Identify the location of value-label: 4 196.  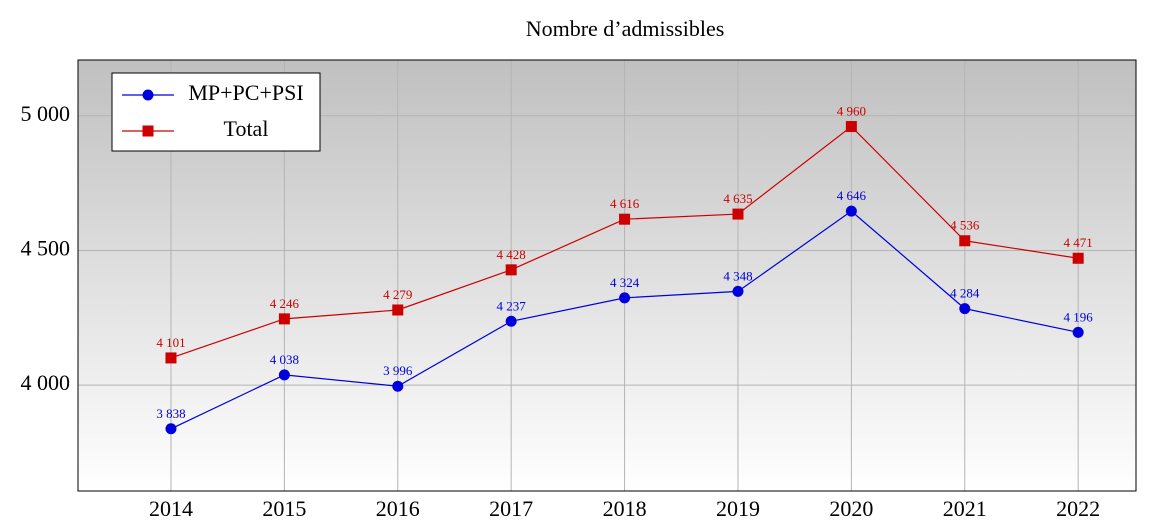
(1079, 316).